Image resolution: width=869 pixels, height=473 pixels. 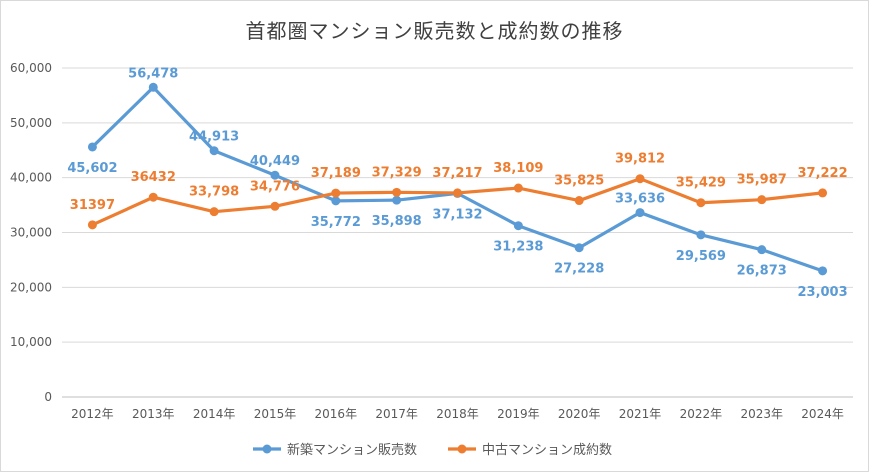 I want to click on data-label: 31,238, so click(x=518, y=247).